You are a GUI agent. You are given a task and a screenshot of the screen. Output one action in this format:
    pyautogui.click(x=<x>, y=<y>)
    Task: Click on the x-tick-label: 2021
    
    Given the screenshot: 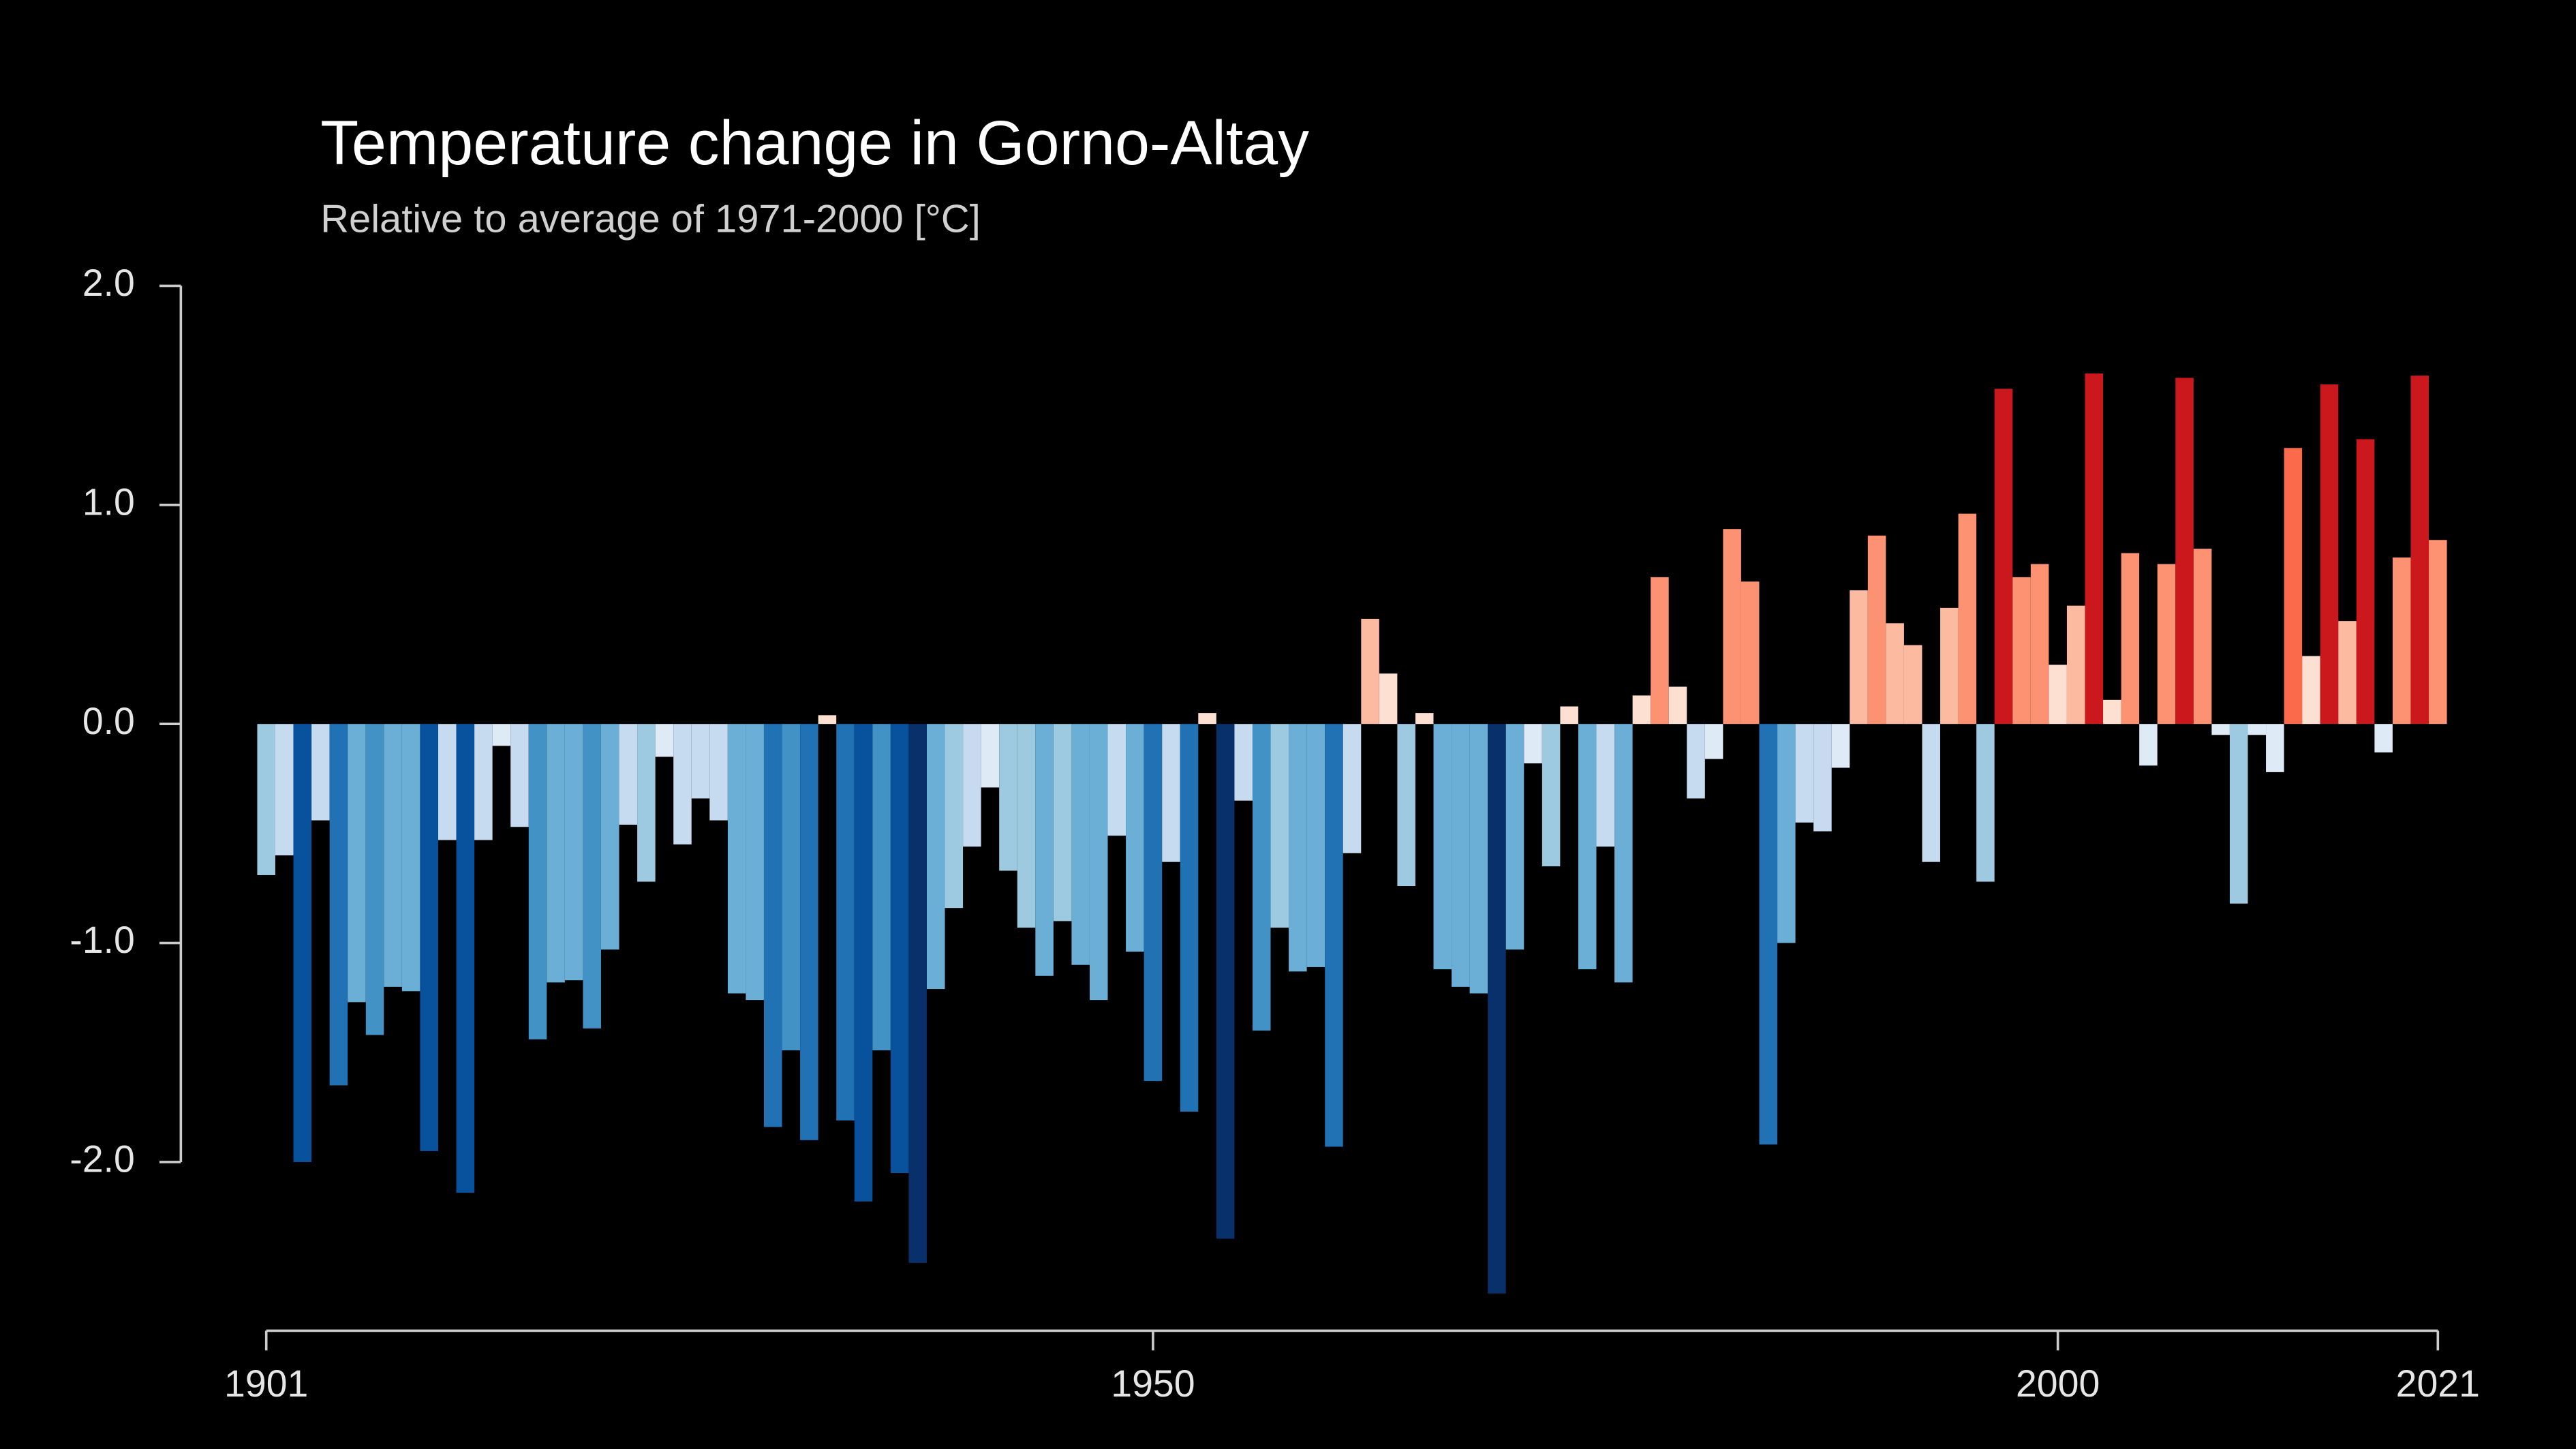 What is the action you would take?
    pyautogui.click(x=2438, y=1383)
    